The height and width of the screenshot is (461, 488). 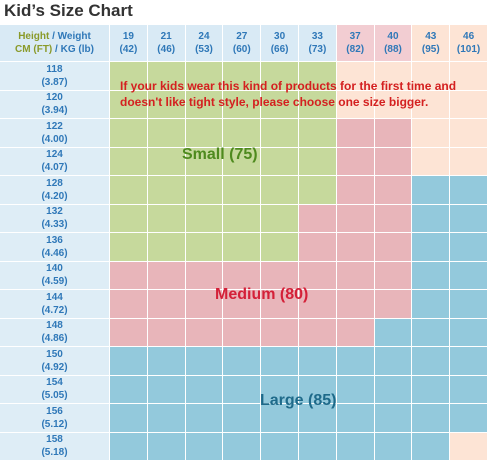 What do you see at coordinates (54, 354) in the screenshot?
I see `row-header-text: 150` at bounding box center [54, 354].